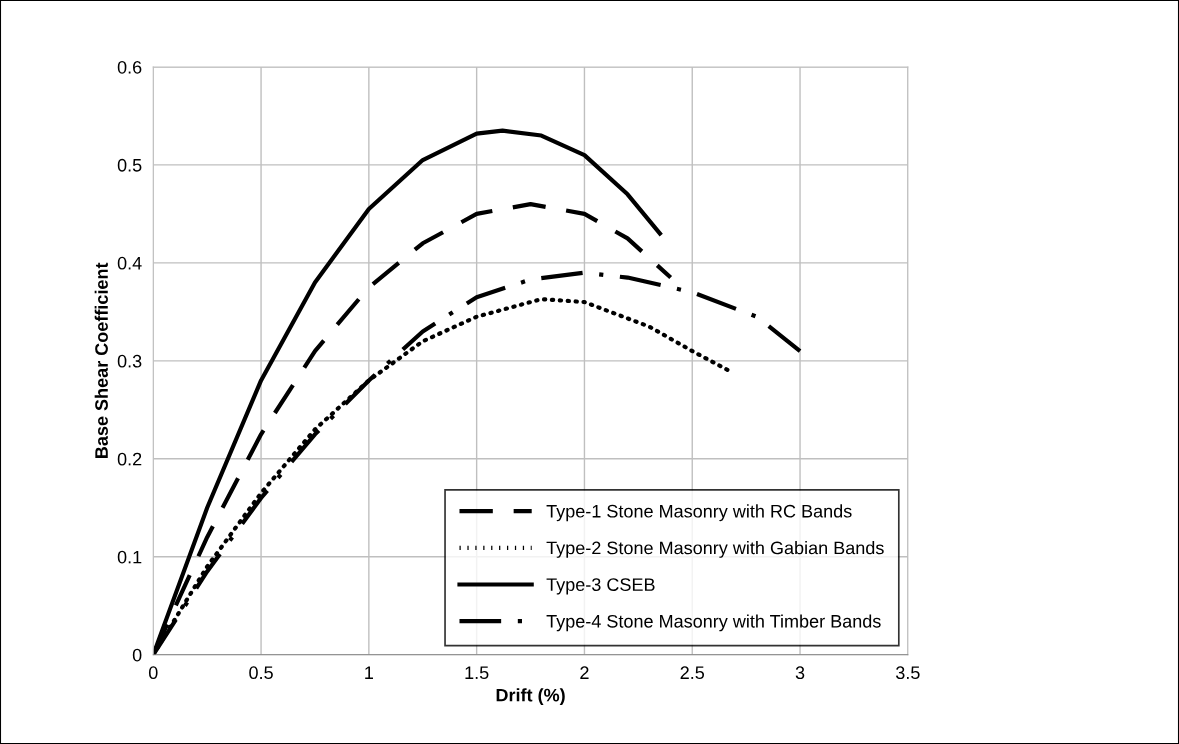  Describe the element at coordinates (477, 673) in the screenshot. I see `x-tick-label: 1.5` at that location.